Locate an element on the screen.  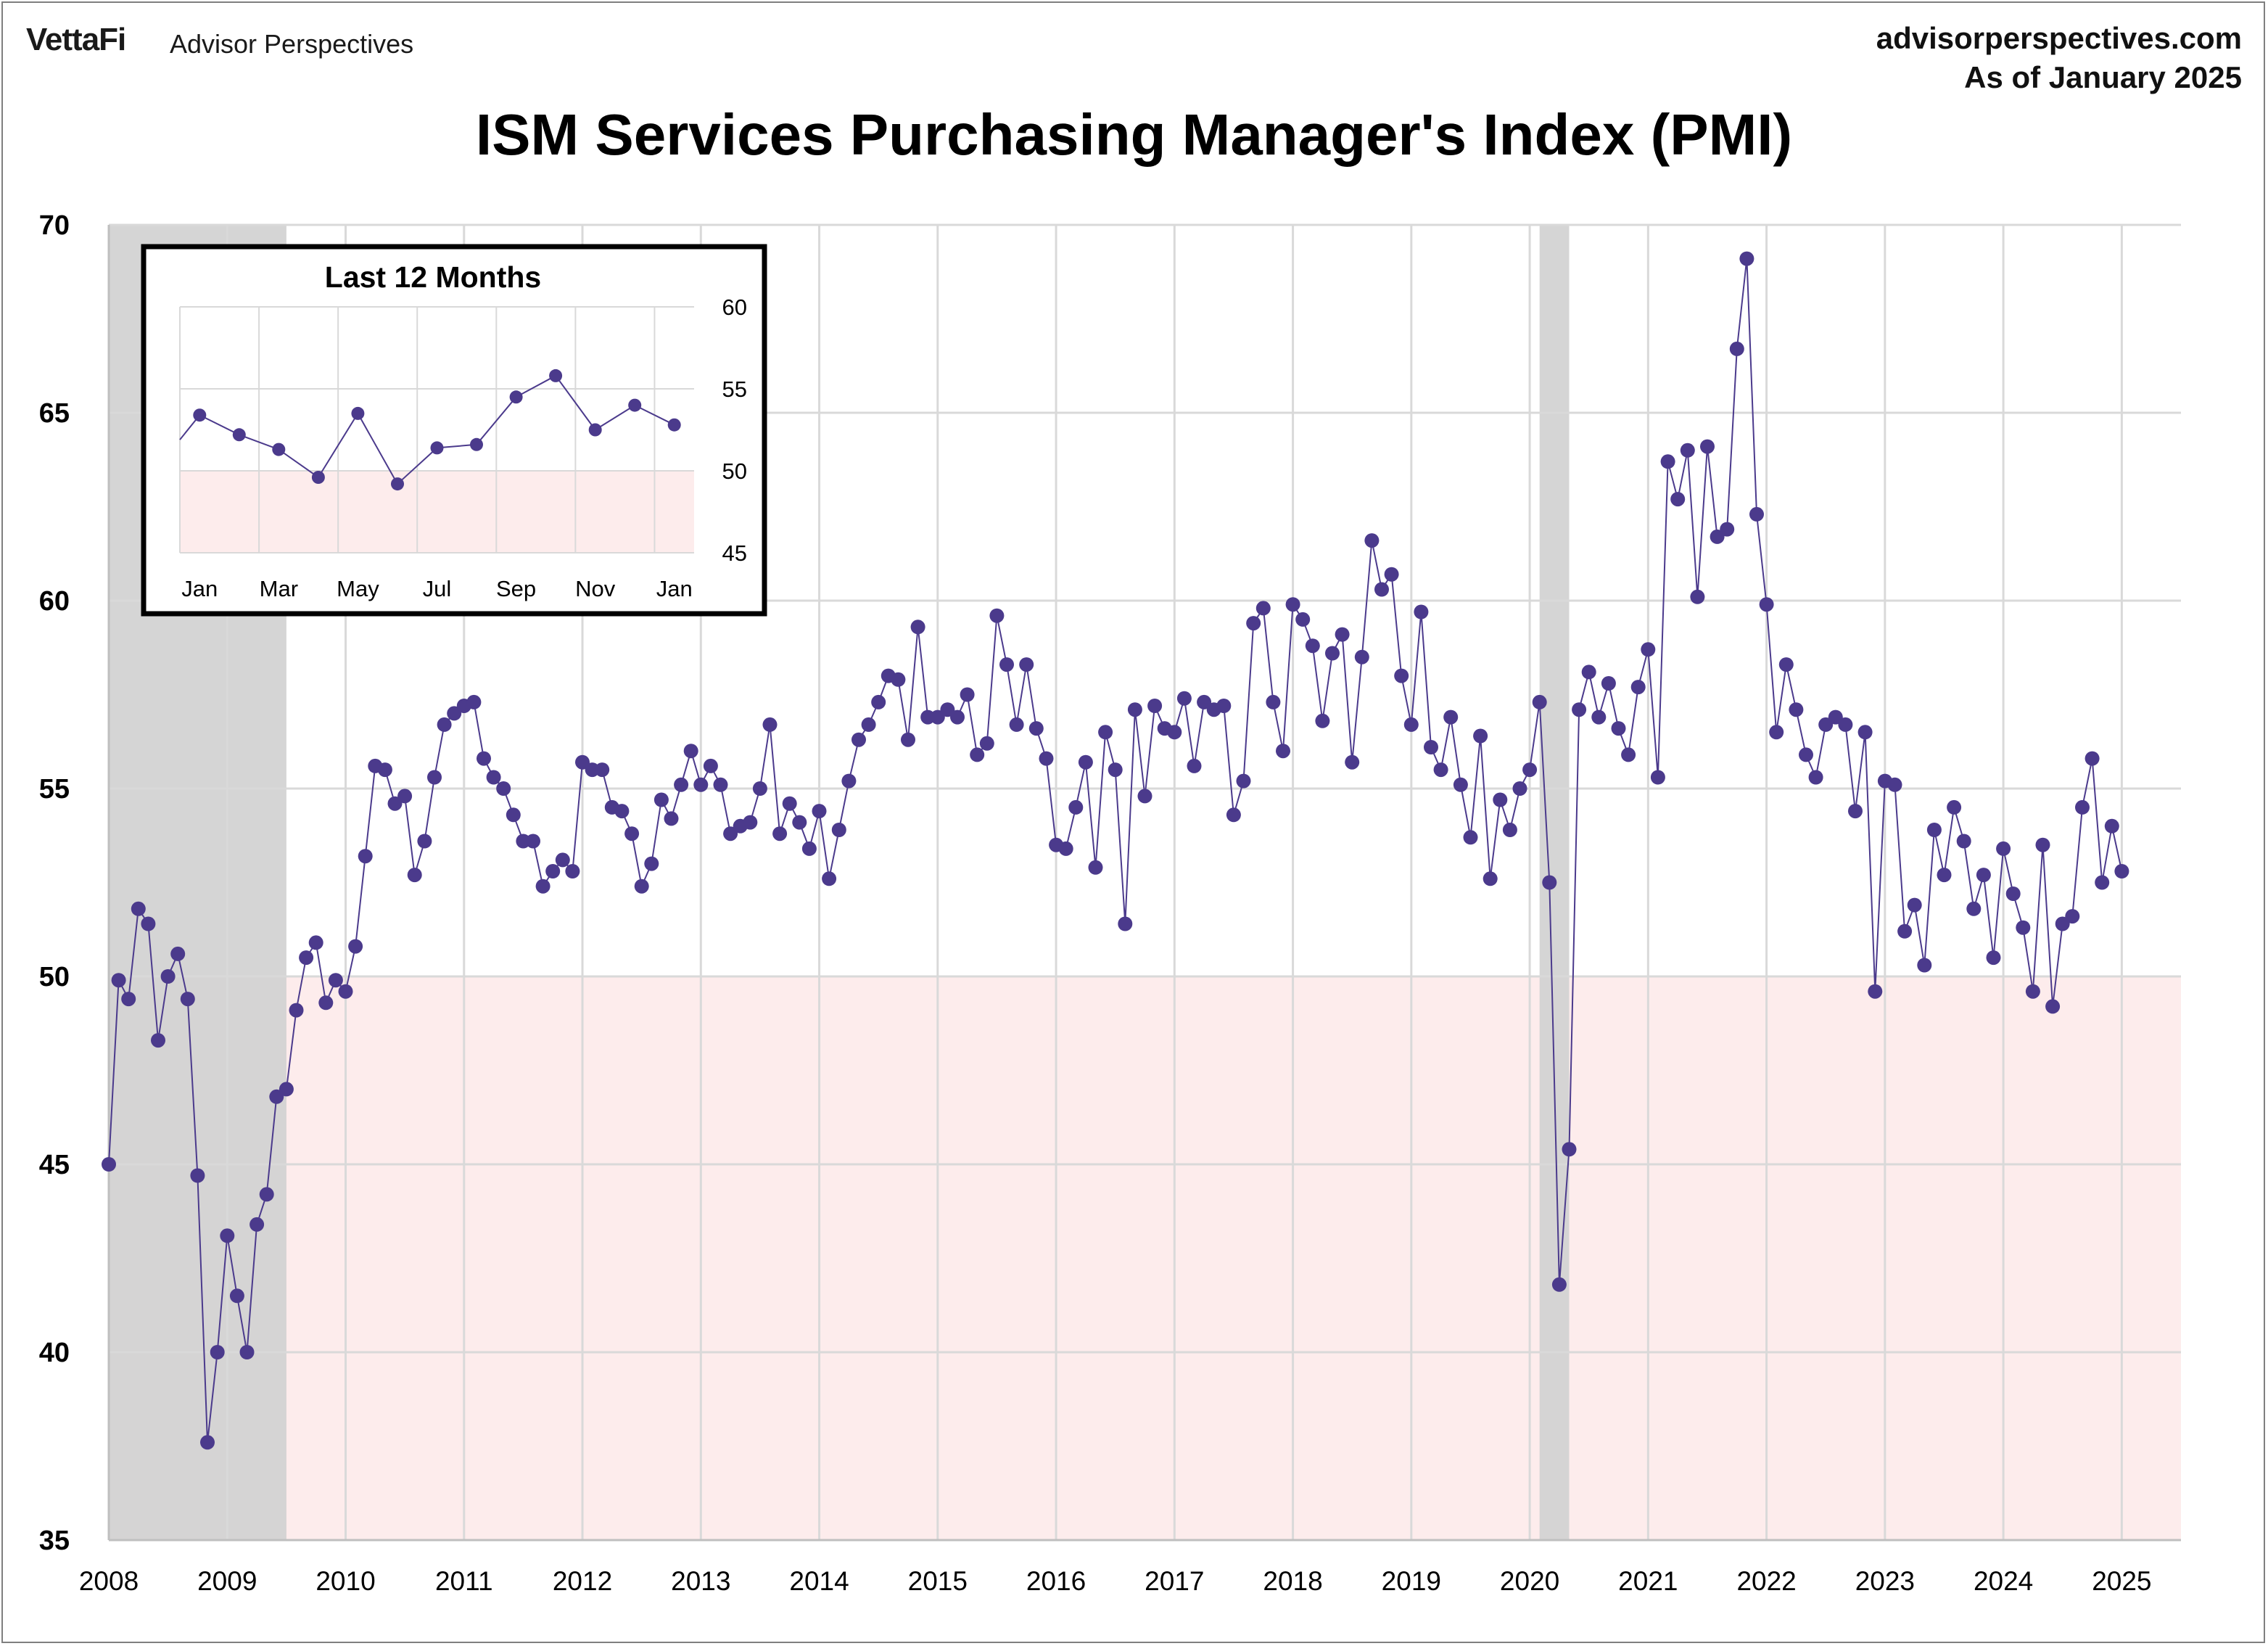
inset-x-tick-label: Sep is located at coordinates (516, 588).